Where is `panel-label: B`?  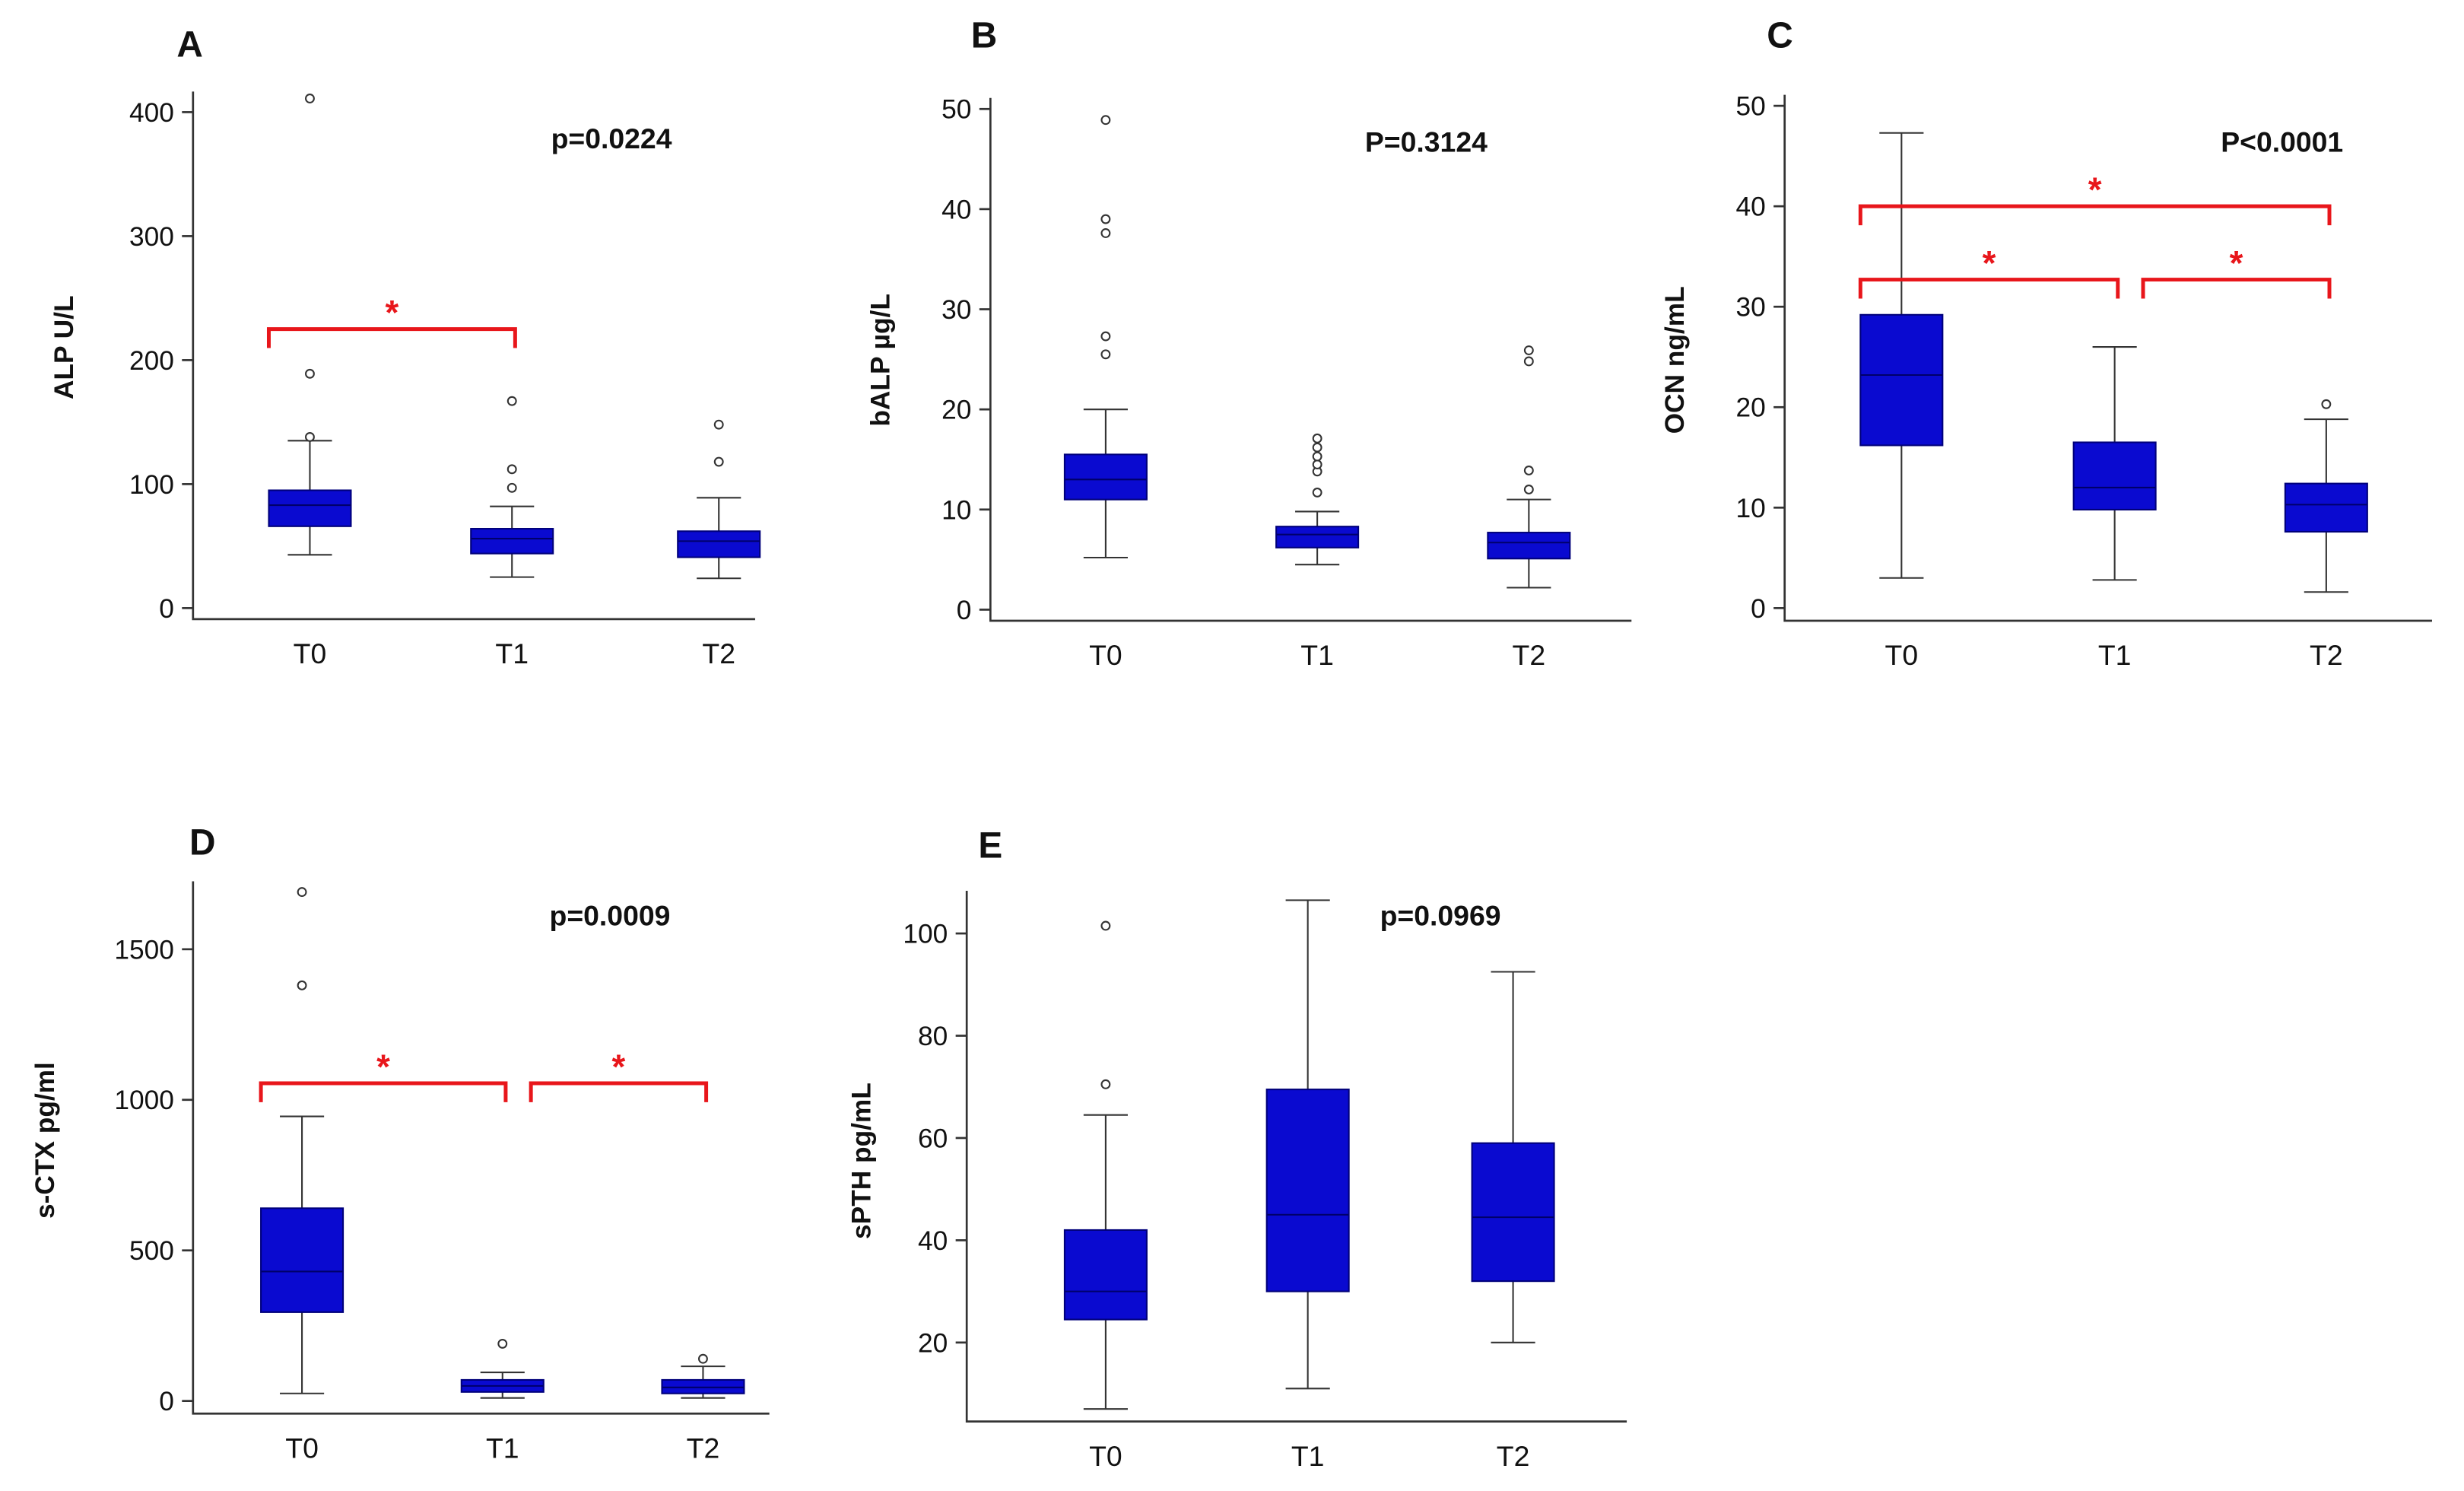
panel-label: B is located at coordinates (984, 35).